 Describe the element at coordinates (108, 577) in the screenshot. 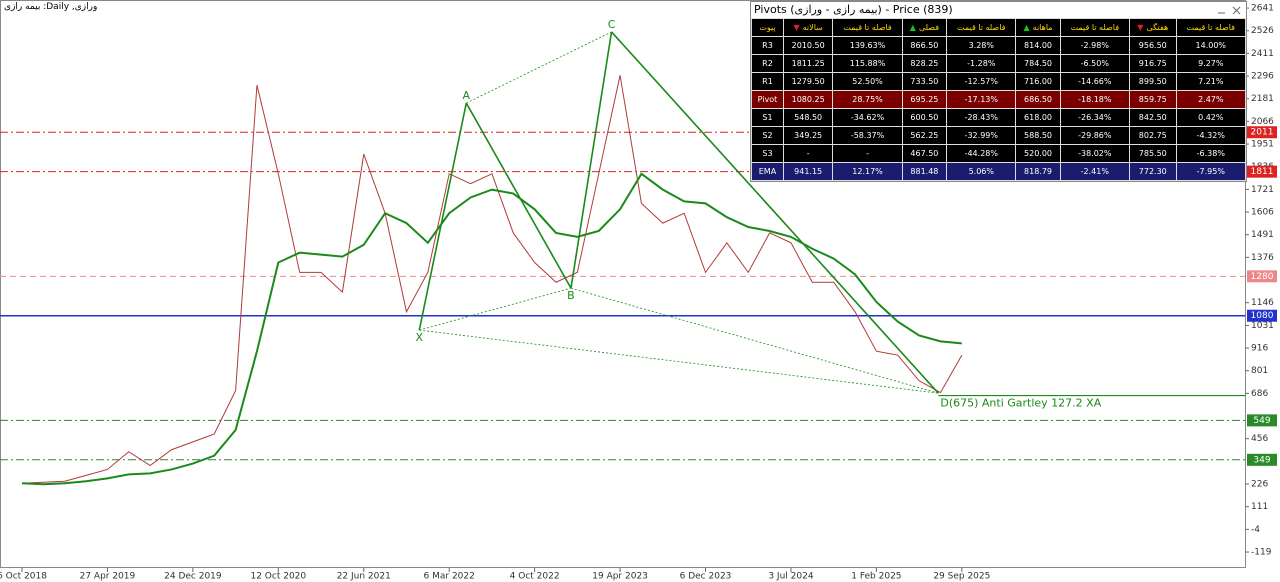

I see `x-tick-label: 27 Apr 2019` at that location.